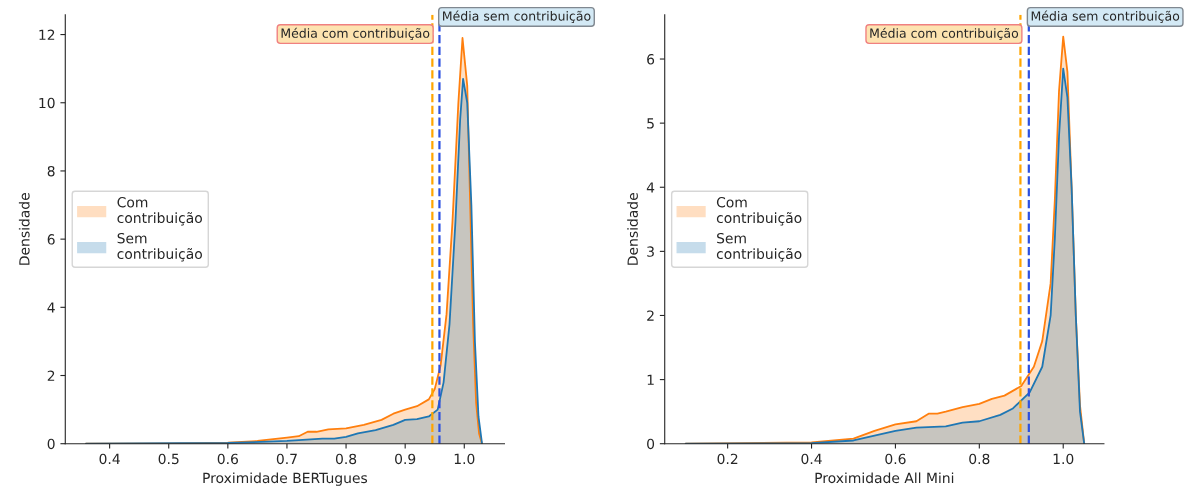  Describe the element at coordinates (285, 479) in the screenshot. I see `x-axis-title: Proximidade BERTugues` at that location.